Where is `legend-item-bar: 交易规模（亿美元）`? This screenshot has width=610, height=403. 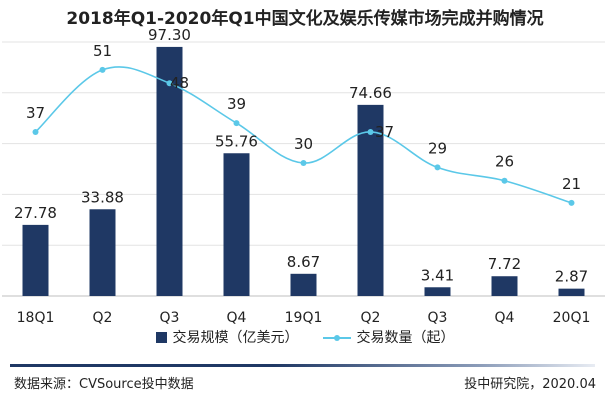 legend-item-bar: 交易规模（亿美元） is located at coordinates (227, 337).